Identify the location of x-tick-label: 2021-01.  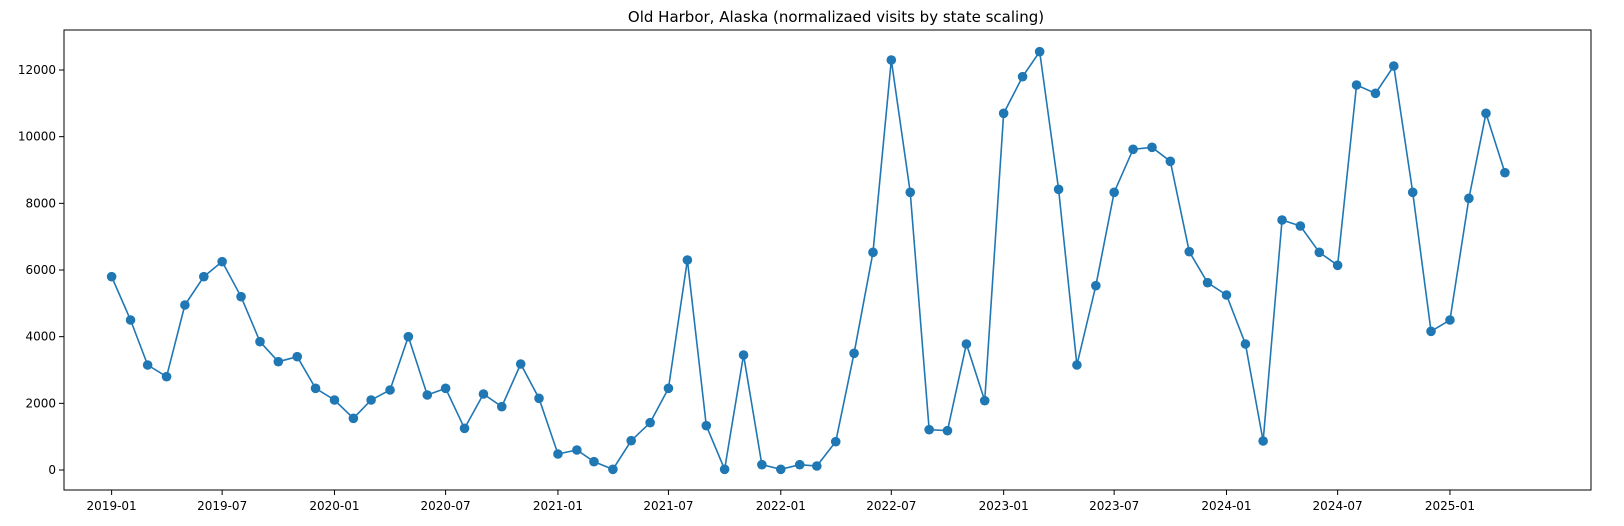
(558, 506).